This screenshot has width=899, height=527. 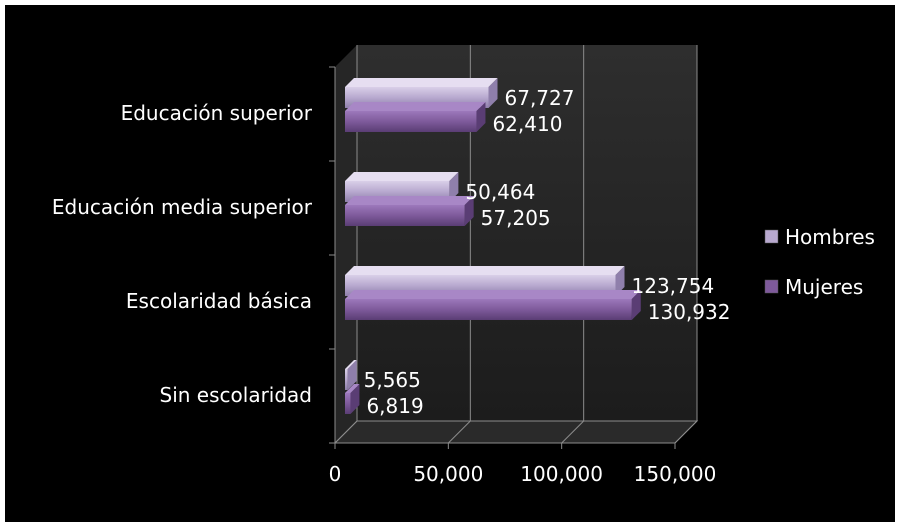 What do you see at coordinates (335, 474) in the screenshot?
I see `x-tick-label-0: 0` at bounding box center [335, 474].